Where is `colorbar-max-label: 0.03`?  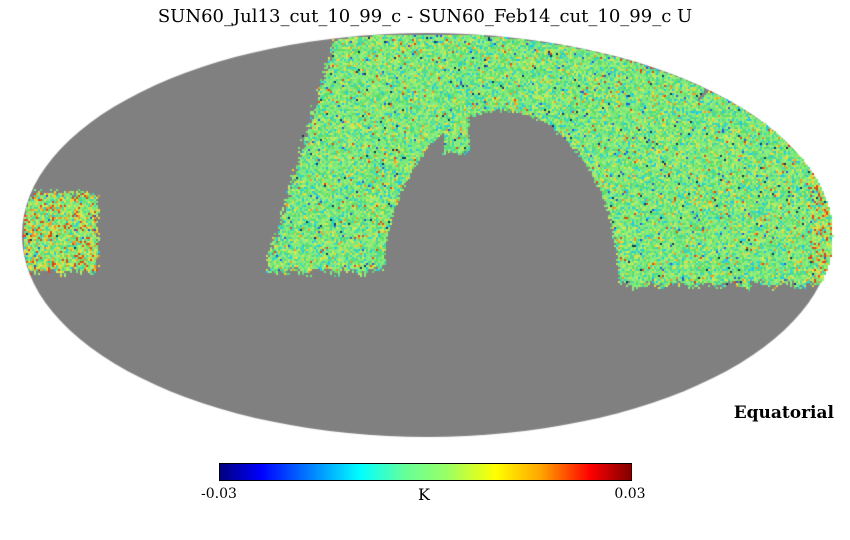
colorbar-max-label: 0.03 is located at coordinates (630, 494).